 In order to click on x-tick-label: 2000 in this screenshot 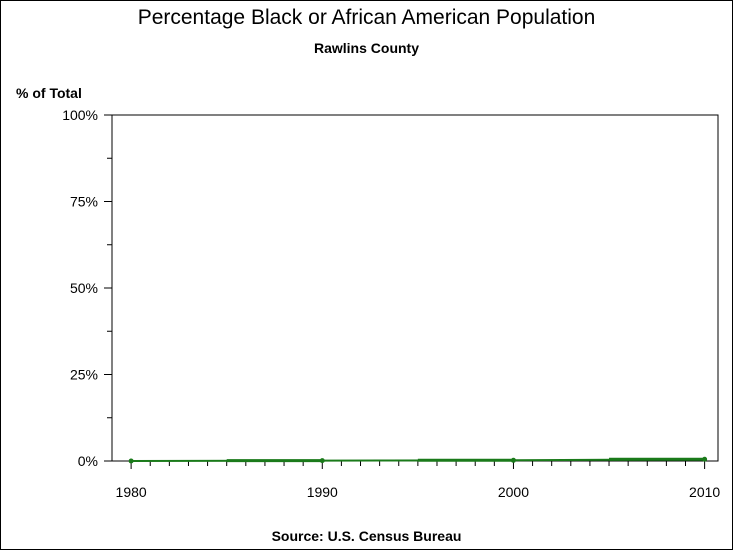, I will do `click(513, 492)`.